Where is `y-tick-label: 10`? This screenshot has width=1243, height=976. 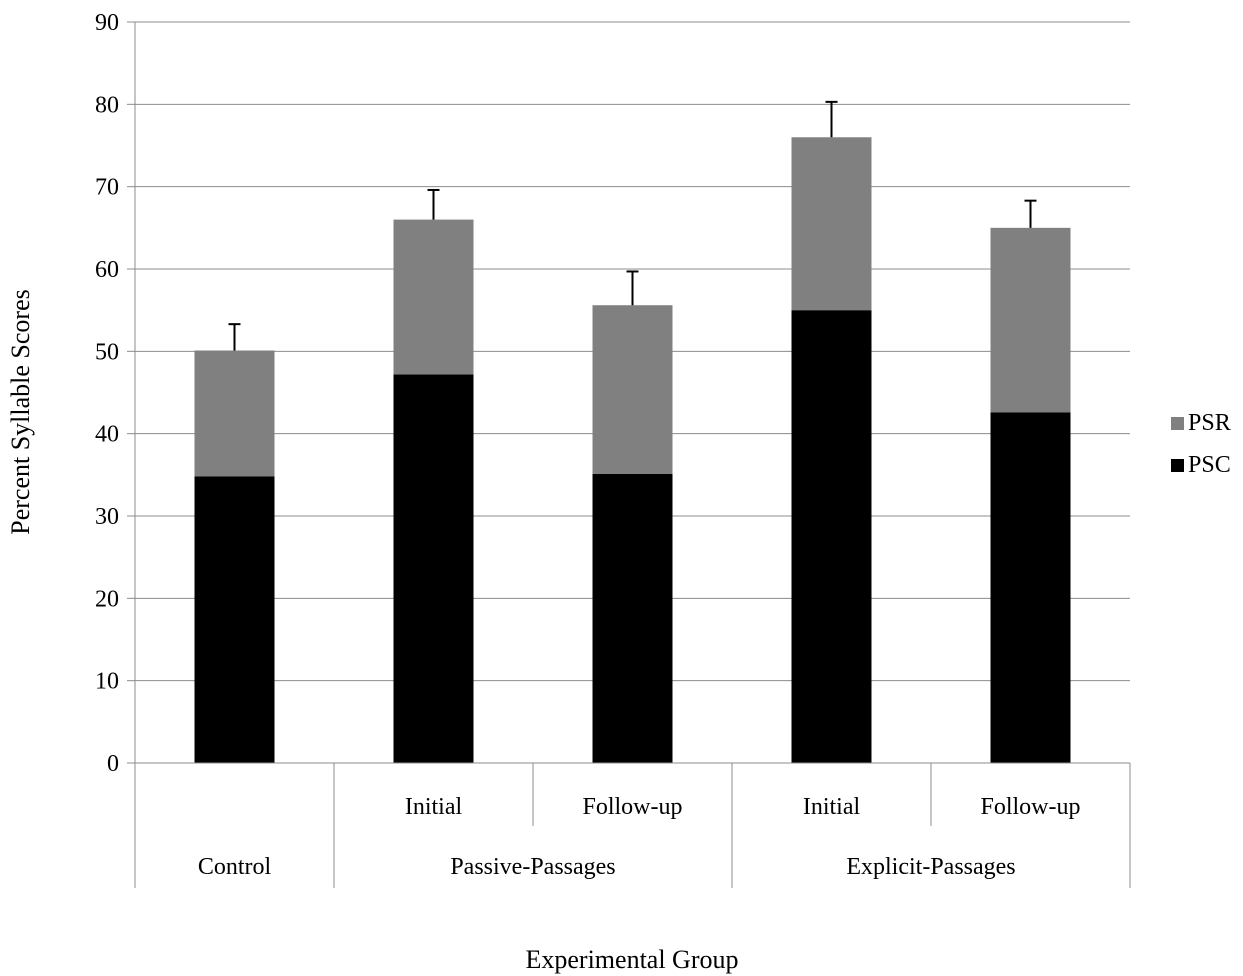 y-tick-label: 10 is located at coordinates (107, 682).